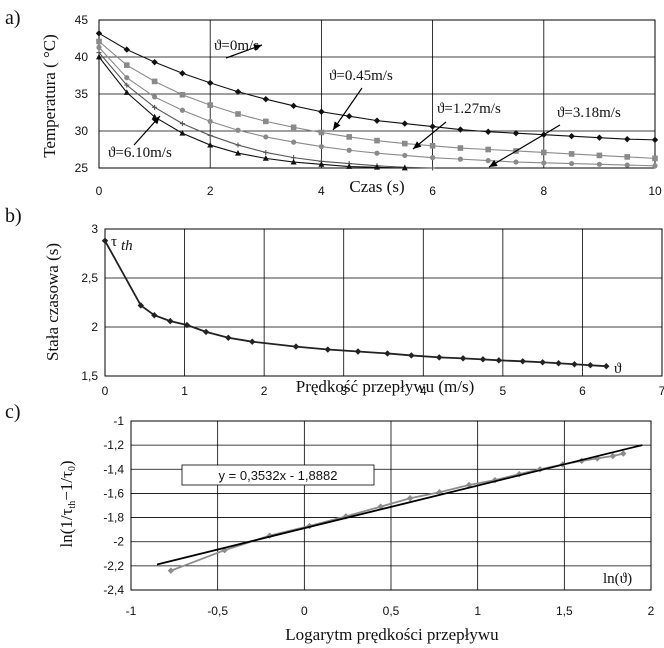 The height and width of the screenshot is (648, 664). What do you see at coordinates (655, 191) in the screenshot?
I see `panel-a-x-tick-label: 10` at bounding box center [655, 191].